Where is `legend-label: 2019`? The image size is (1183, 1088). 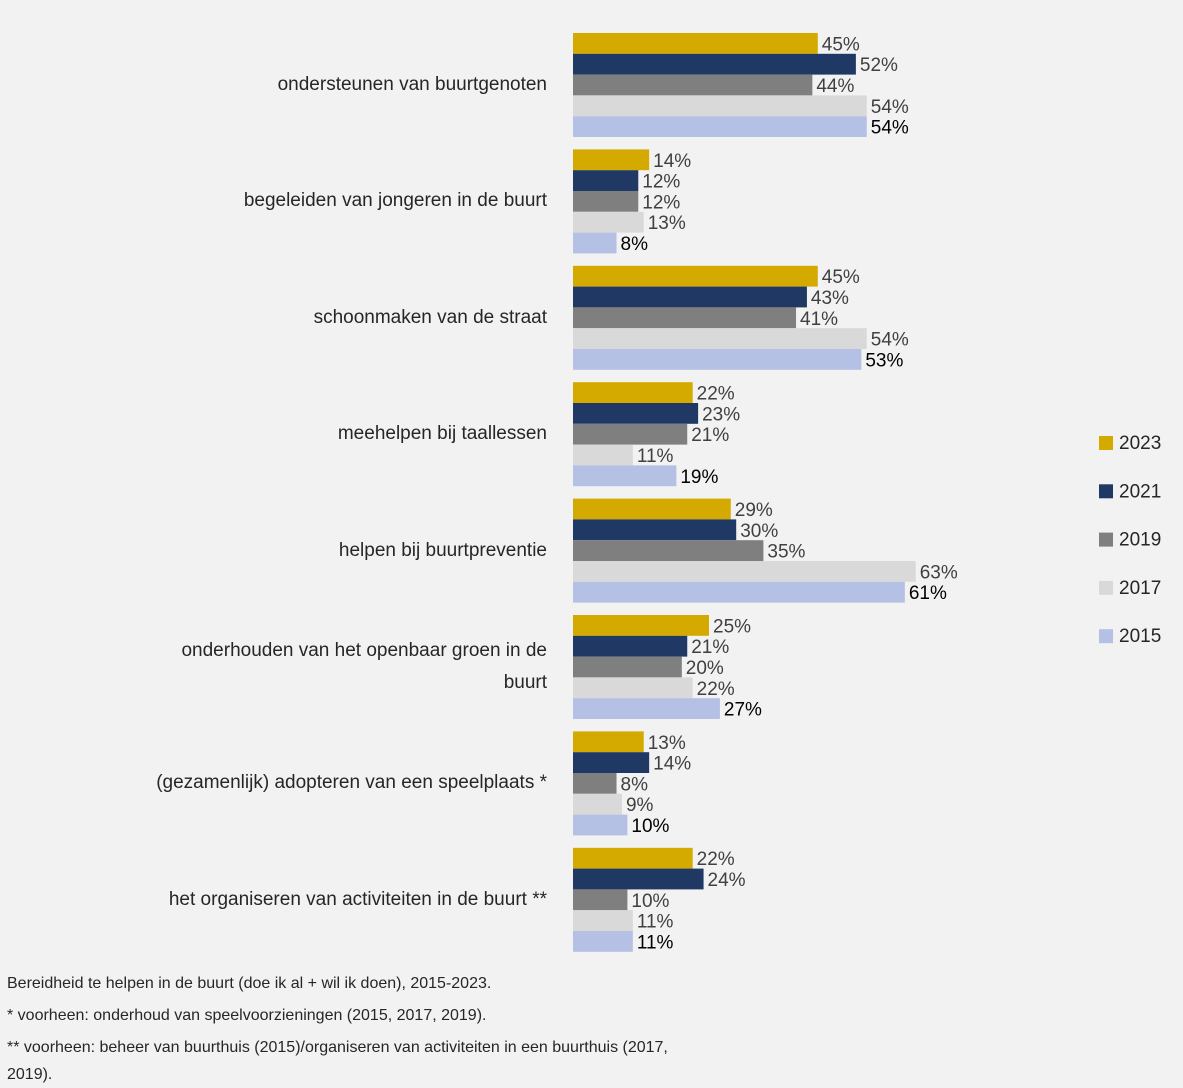
legend-label: 2019 is located at coordinates (1140, 540).